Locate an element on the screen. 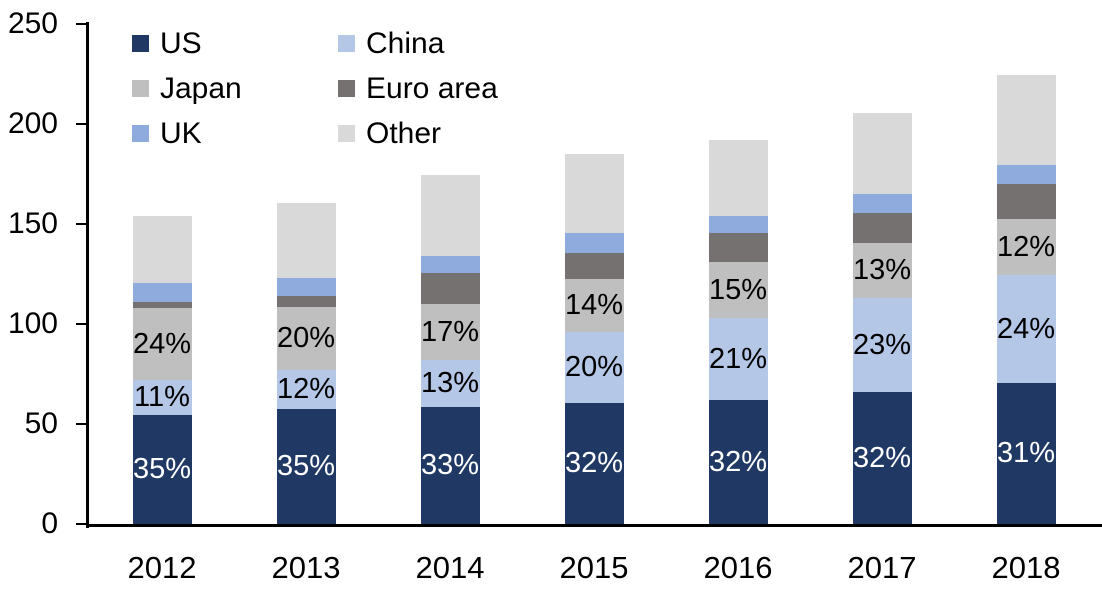 Image resolution: width=1102 pixels, height=598 pixels. bar-segment-euro-area-2014 is located at coordinates (450, 288).